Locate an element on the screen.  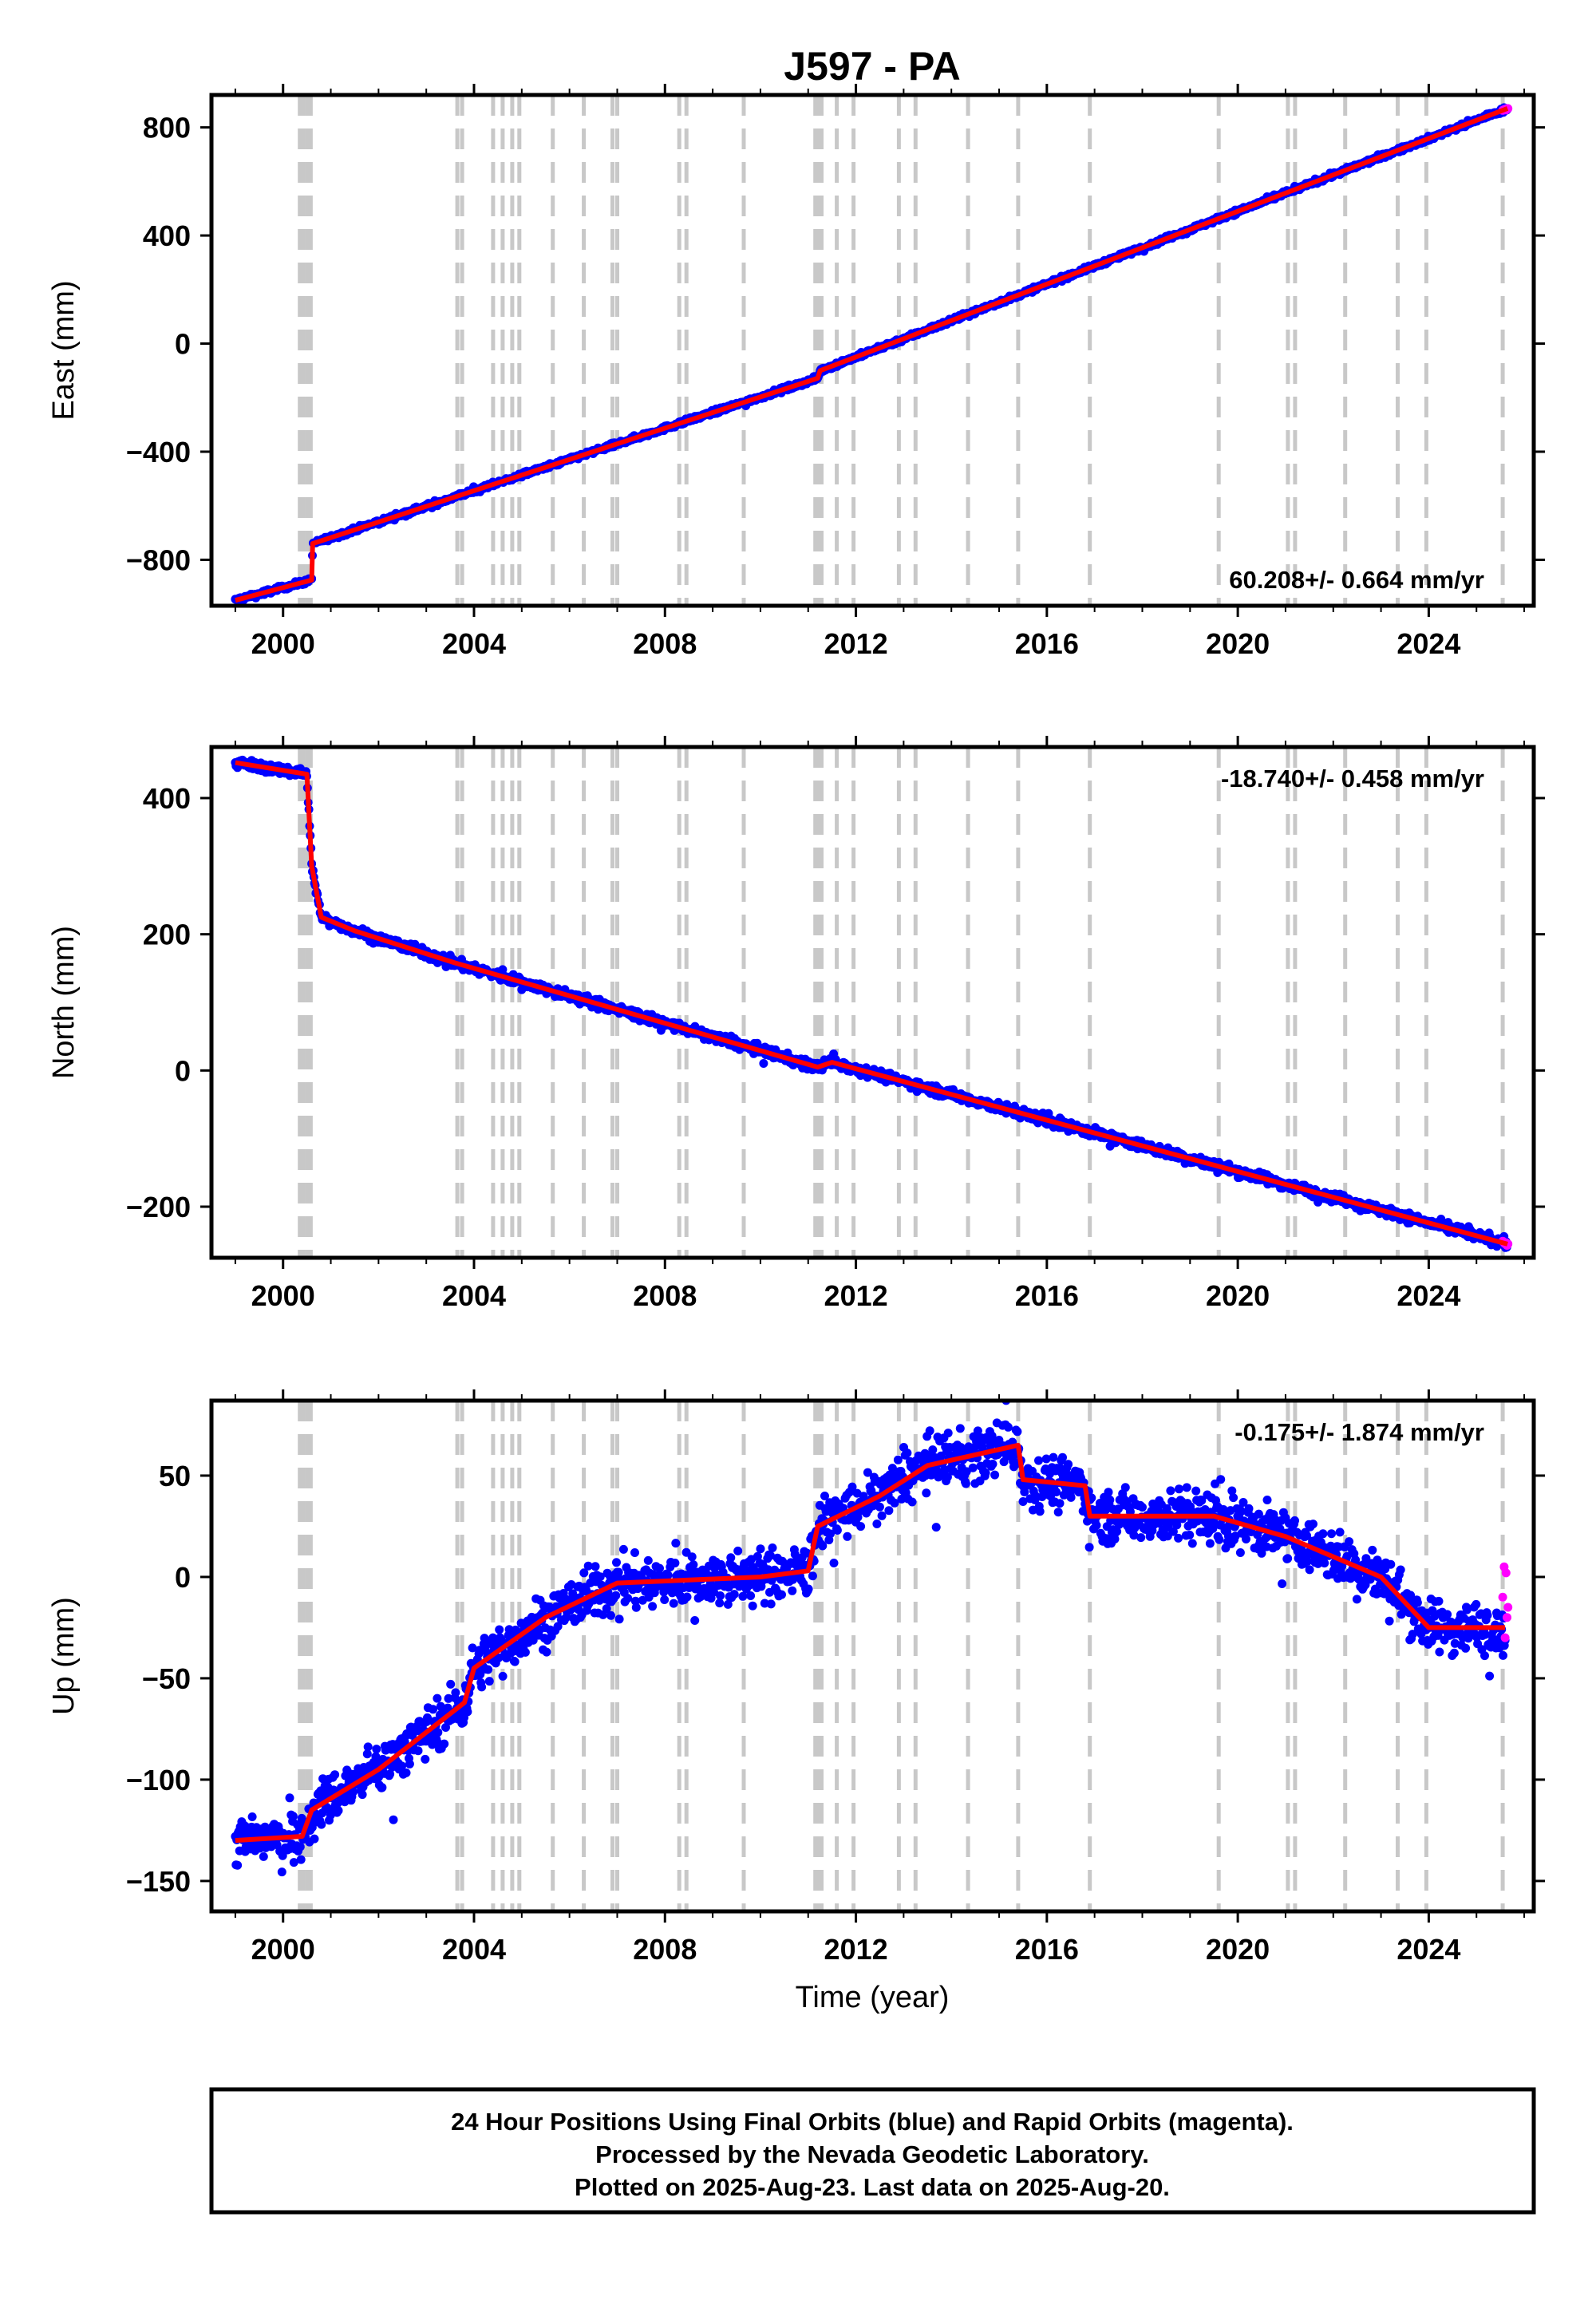
y-tick-label: −200 is located at coordinates (158, 1207).